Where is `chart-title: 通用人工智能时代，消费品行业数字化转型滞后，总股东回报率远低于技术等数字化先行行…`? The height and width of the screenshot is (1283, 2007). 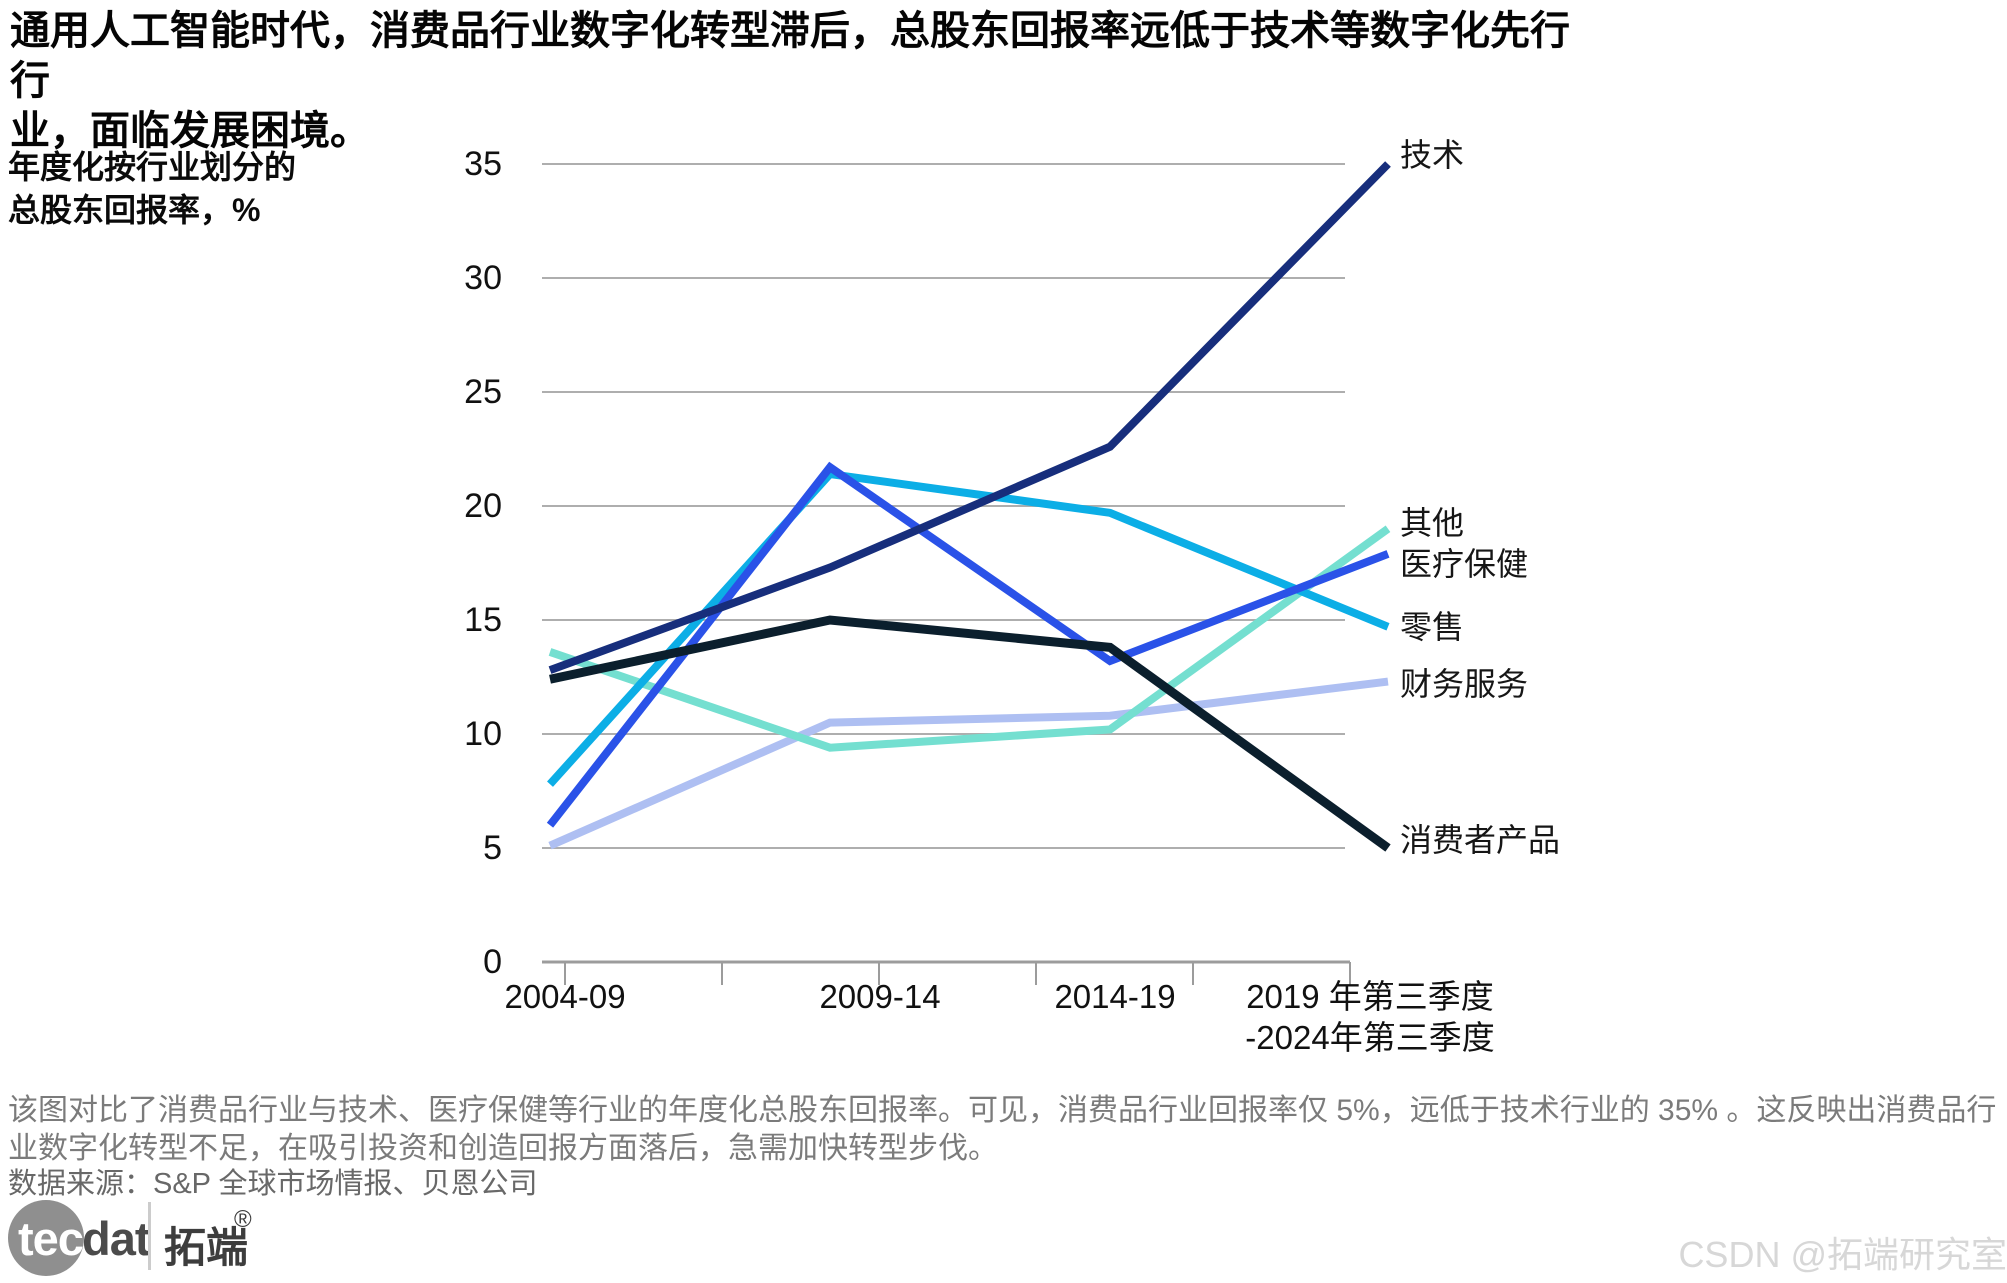 chart-title: 通用人工智能时代，消费品行业数字化转型滞后，总股东回报率远低于技术等数字化先行行… is located at coordinates (790, 81).